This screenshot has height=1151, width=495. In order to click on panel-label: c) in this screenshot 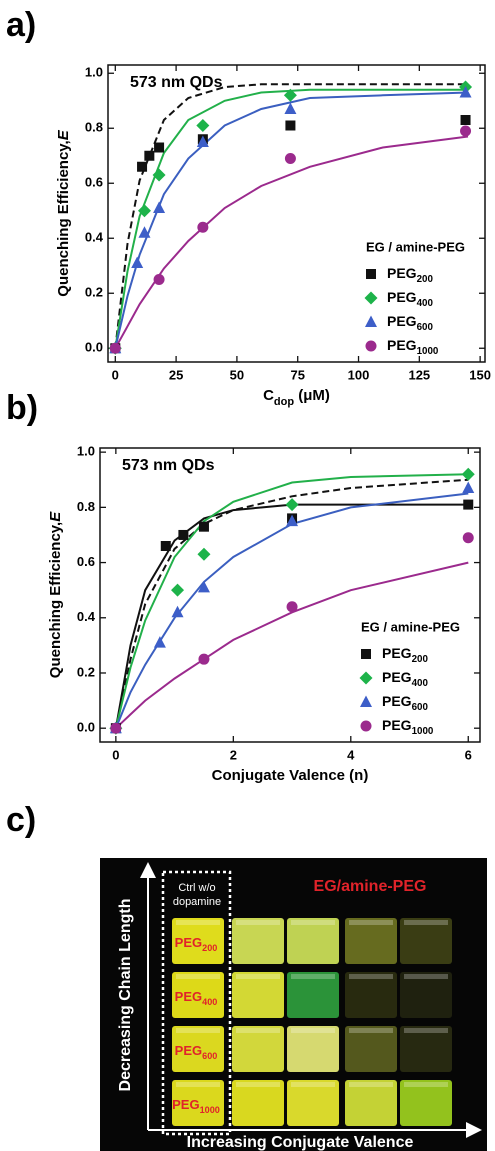, I will do `click(21, 820)`.